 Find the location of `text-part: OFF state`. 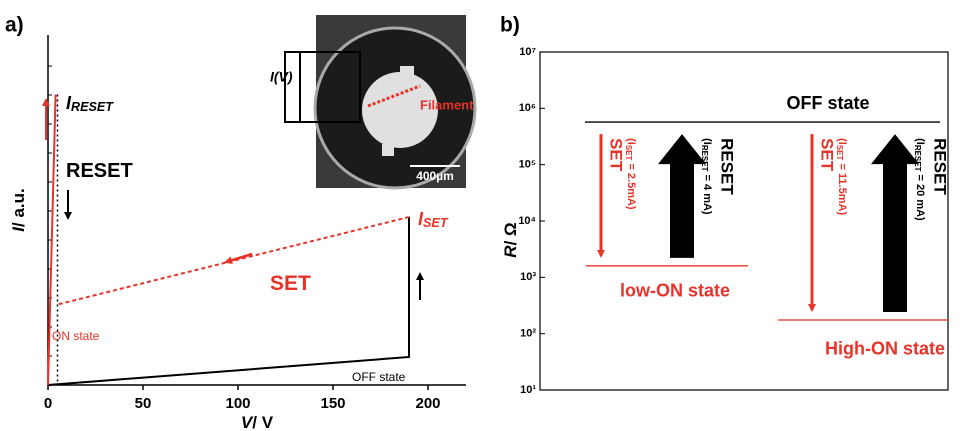

text-part: OFF state is located at coordinates (379, 377).